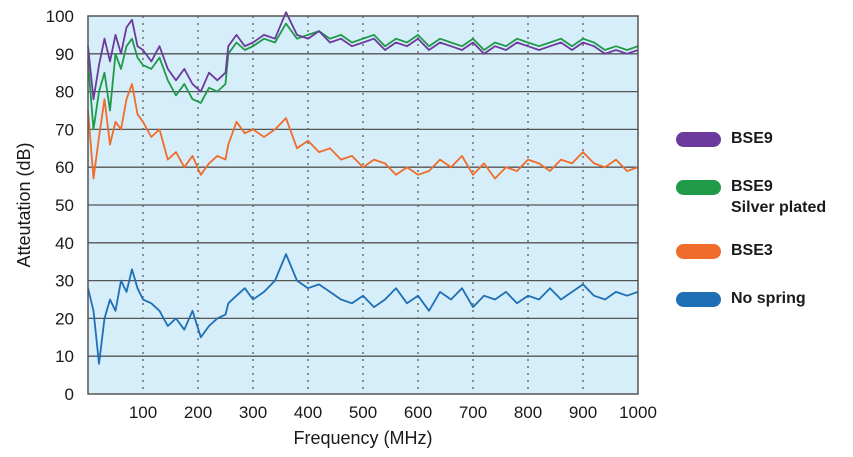 This screenshot has height=457, width=853. I want to click on legend-item-no-spring: No spring, so click(763, 312).